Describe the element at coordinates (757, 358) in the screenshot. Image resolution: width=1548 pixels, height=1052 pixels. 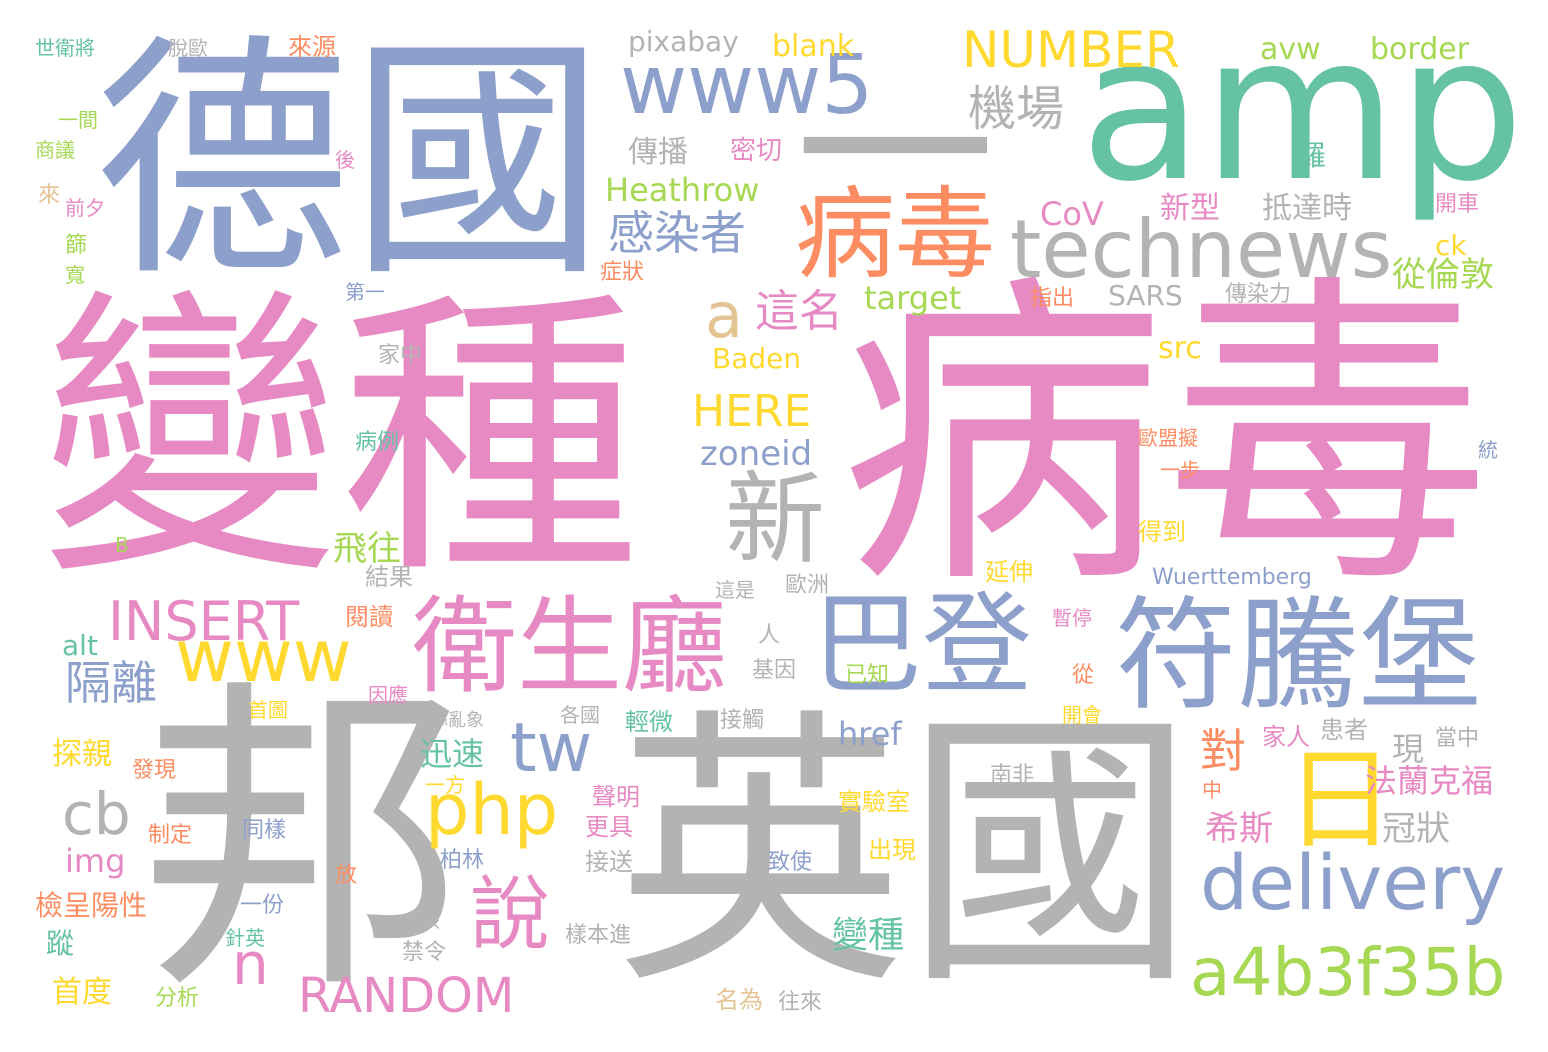
I see `word: Baden` at that location.